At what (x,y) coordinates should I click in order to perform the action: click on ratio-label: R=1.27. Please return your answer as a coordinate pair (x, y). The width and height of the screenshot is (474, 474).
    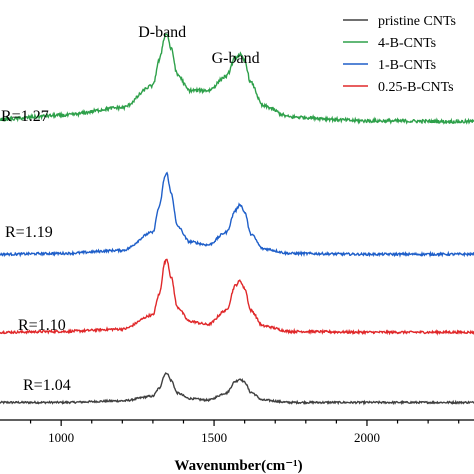
    Looking at the image, I should click on (25, 116).